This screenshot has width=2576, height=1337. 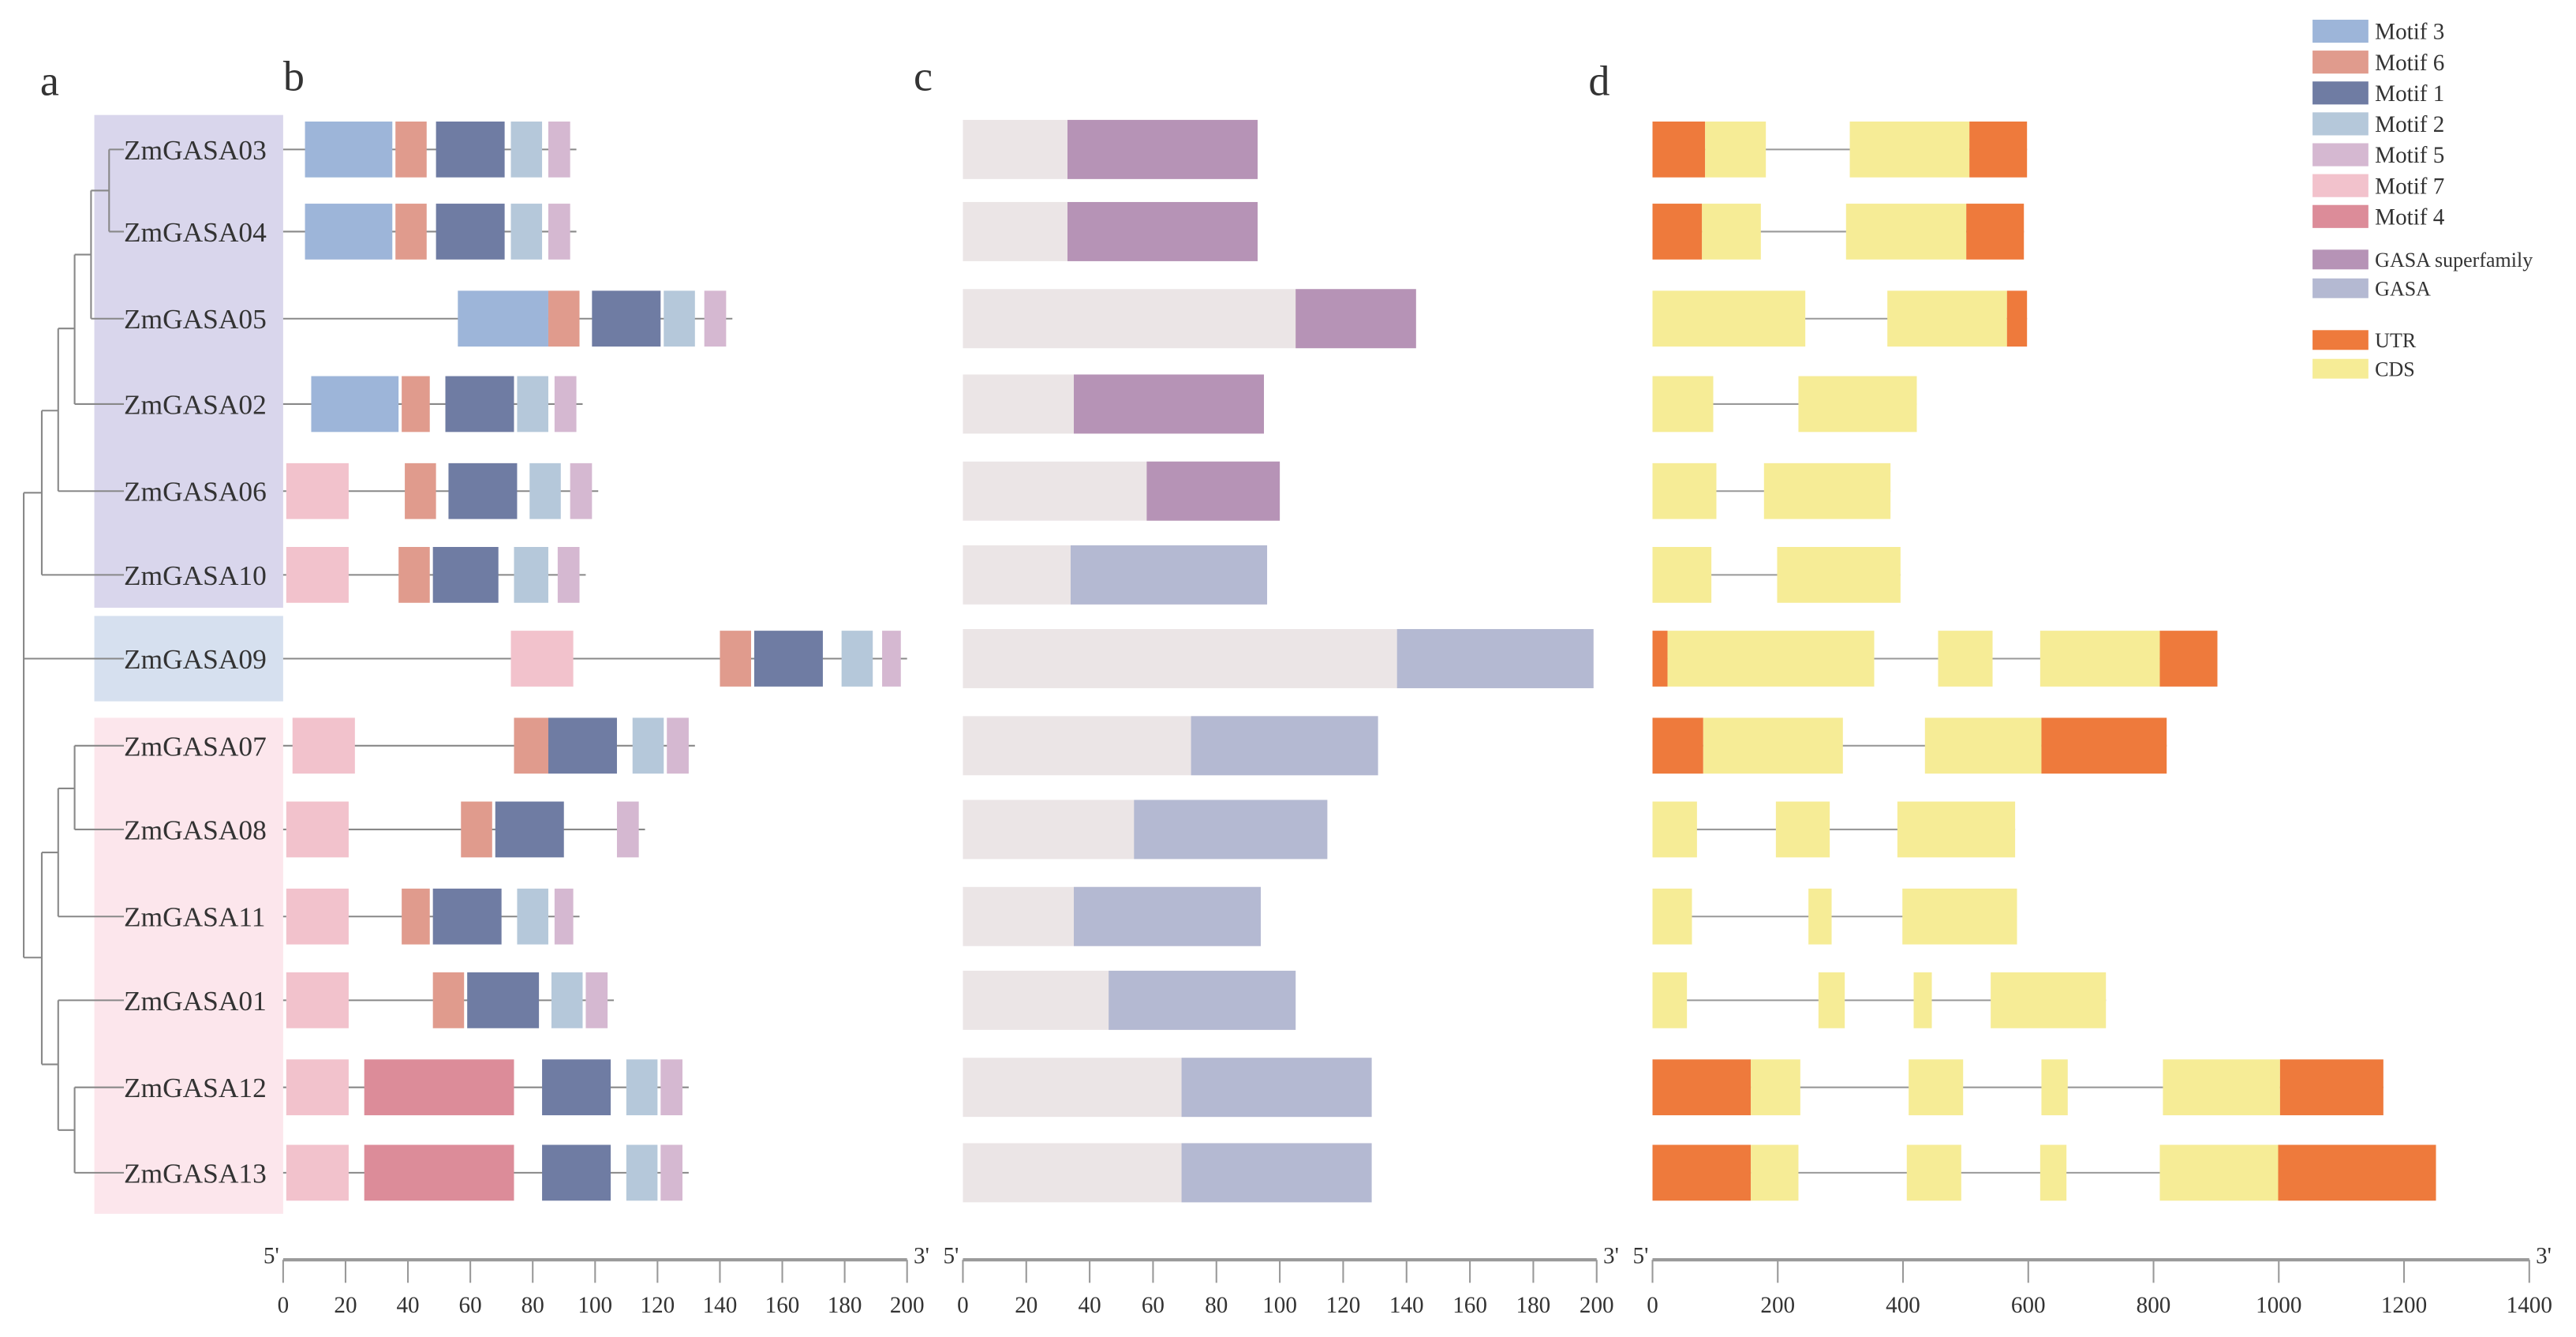 What do you see at coordinates (2544, 1255) in the screenshot?
I see `axis-end-label: 3'` at bounding box center [2544, 1255].